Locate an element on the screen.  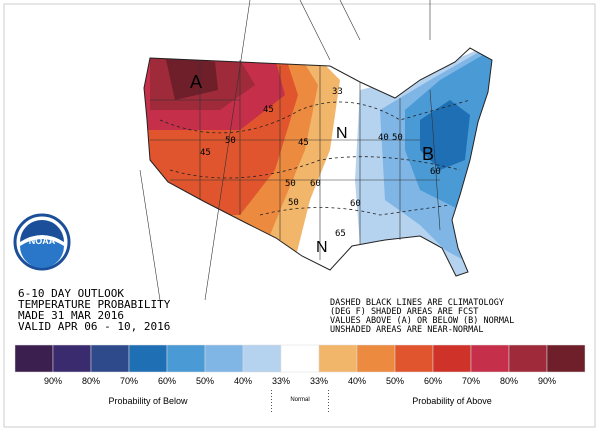
title-line: VALID APR 06 - 10, 2016 is located at coordinates (94, 326).